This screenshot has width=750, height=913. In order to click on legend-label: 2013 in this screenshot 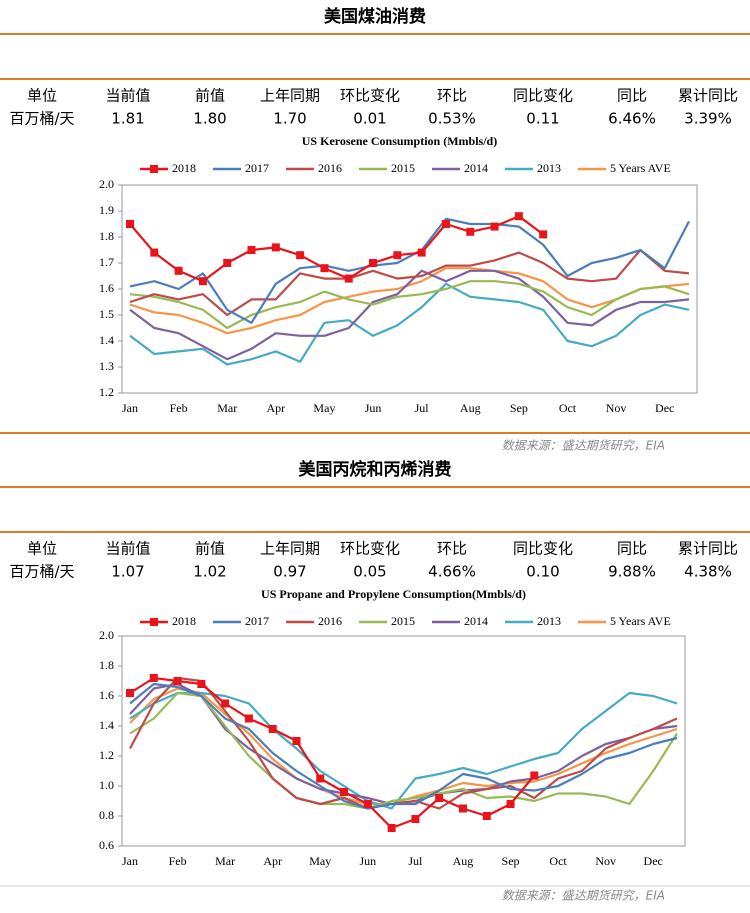, I will do `click(549, 621)`.